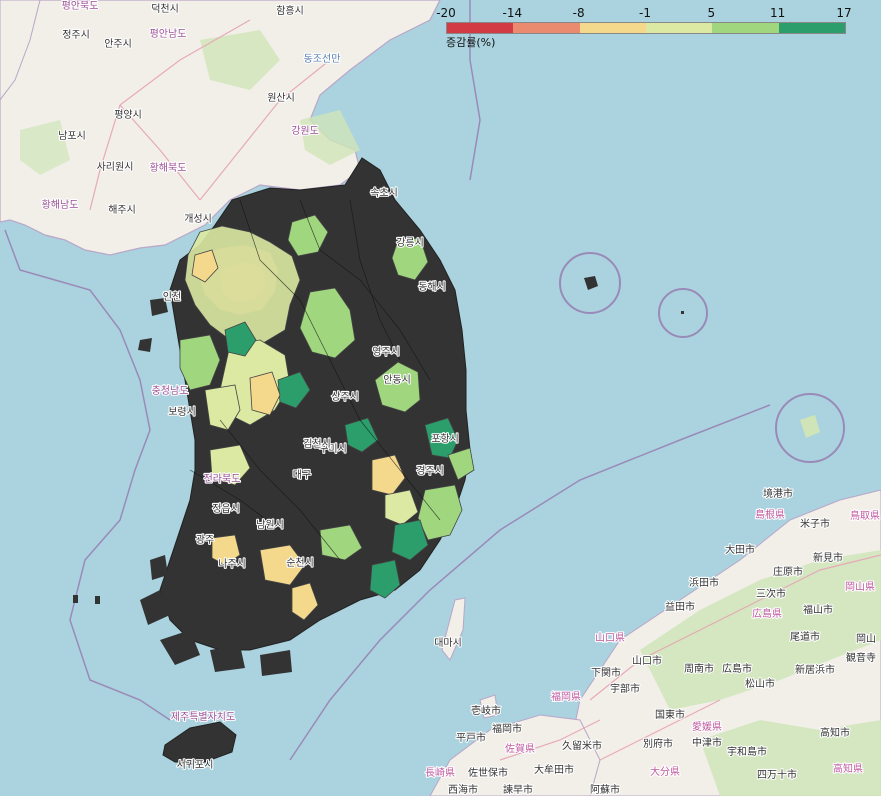 Image resolution: width=881 pixels, height=796 pixels. What do you see at coordinates (226, 653) in the screenshot?
I see `southwest-islands` at bounding box center [226, 653].